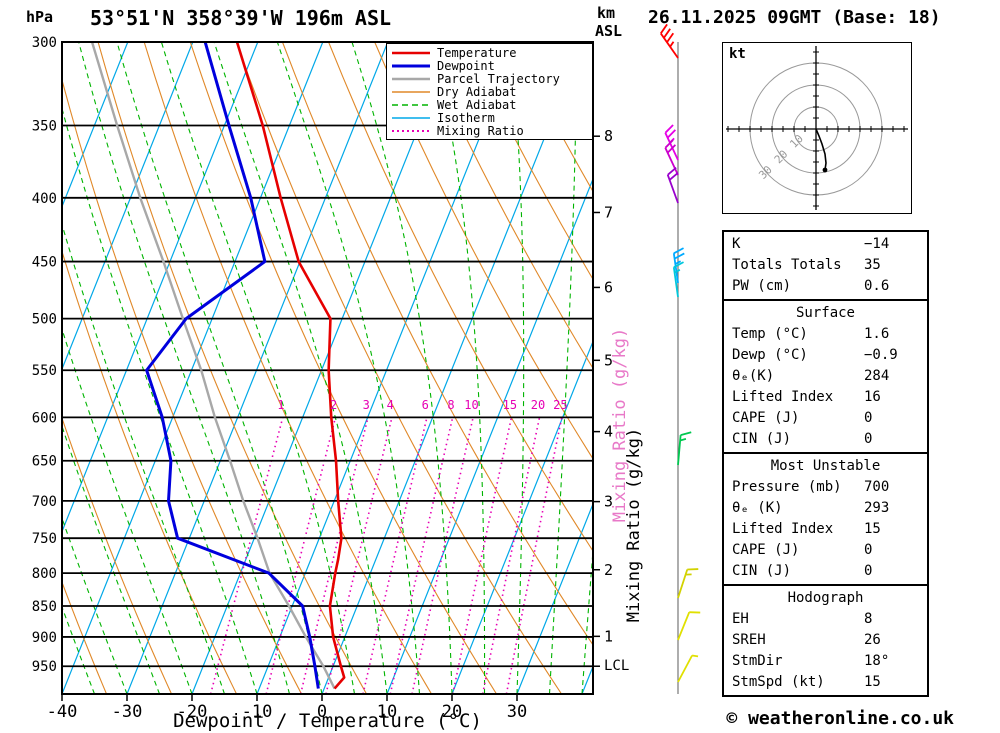  What do you see at coordinates (787, 487) in the screenshot?
I see `stat-label: Pressure (mb)` at bounding box center [787, 487].